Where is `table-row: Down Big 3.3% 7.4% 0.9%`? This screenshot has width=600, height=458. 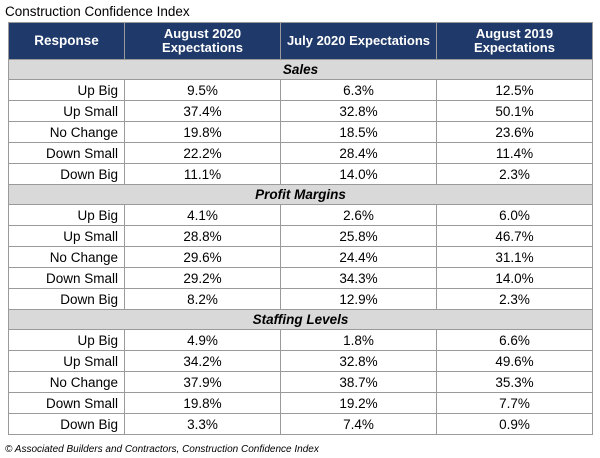
table-row: Down Big 3.3% 7.4% 0.9% is located at coordinates (300, 424).